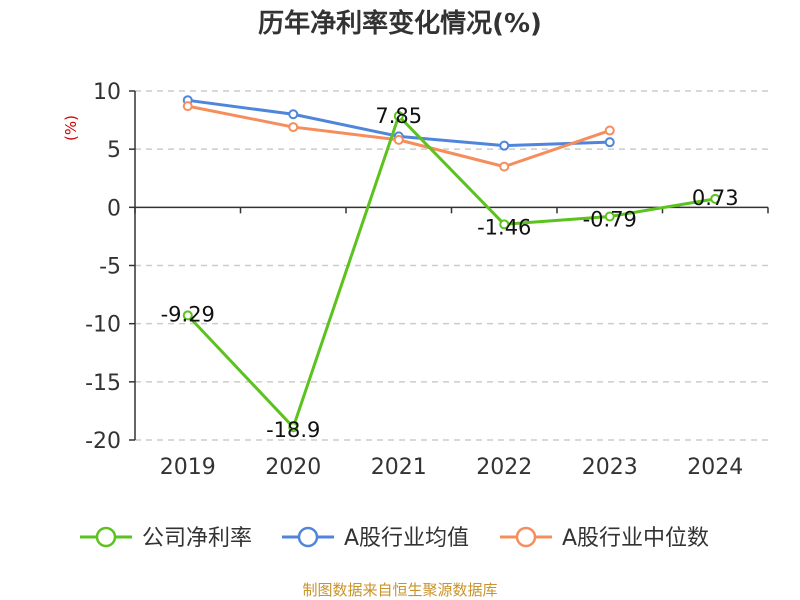  Describe the element at coordinates (197, 538) in the screenshot. I see `legend-label: 公司净利率` at that location.